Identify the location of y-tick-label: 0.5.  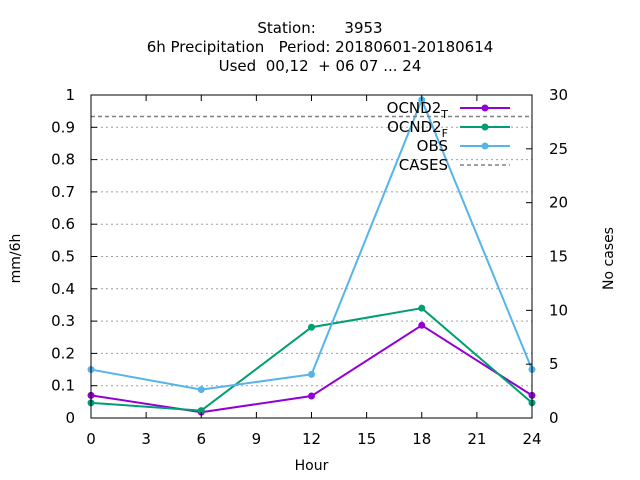
(63, 257).